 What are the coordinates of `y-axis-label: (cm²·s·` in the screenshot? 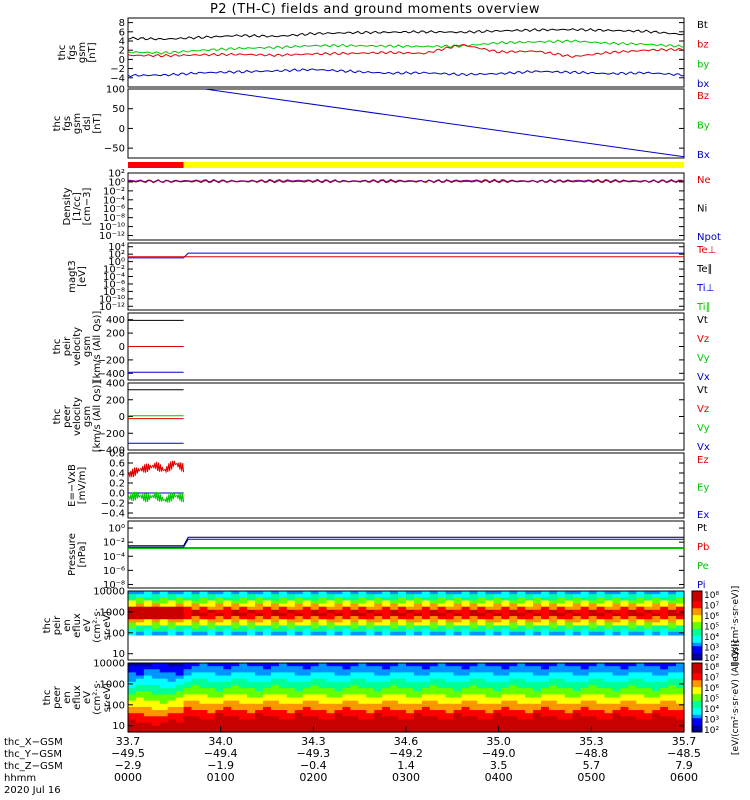 It's located at (97, 697).